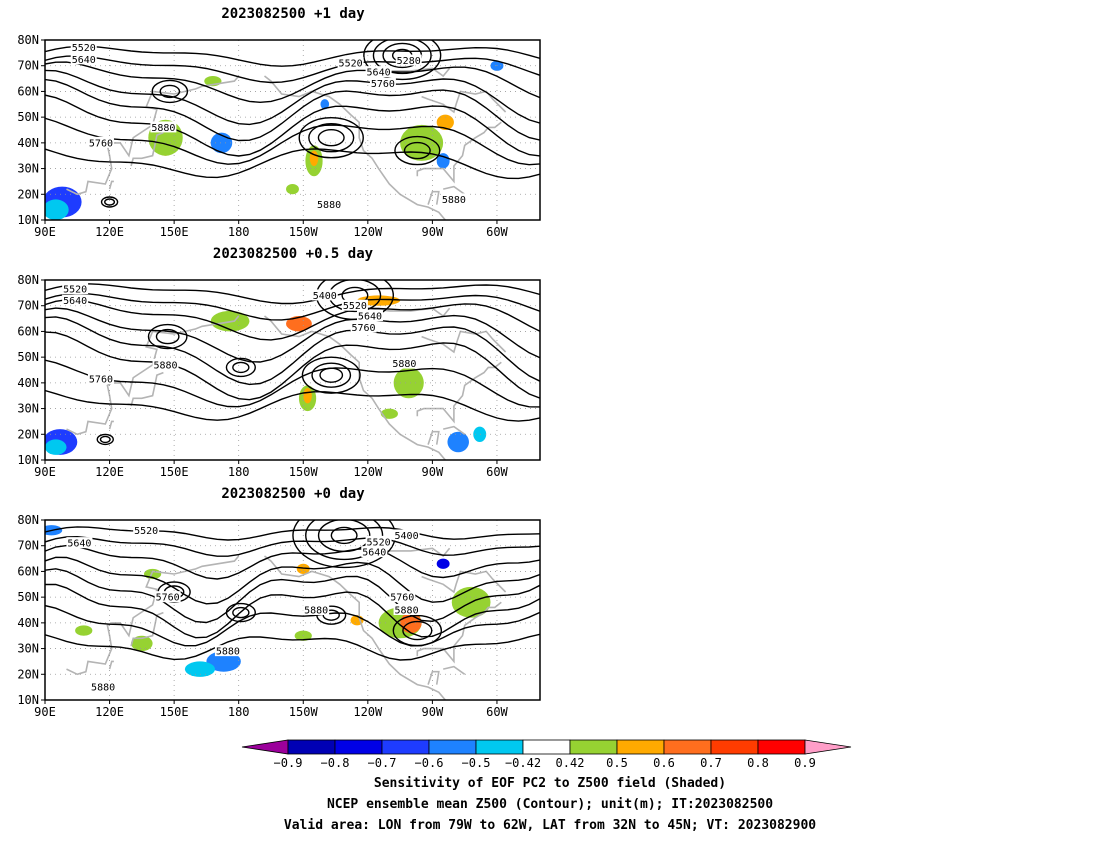 This screenshot has height=850, width=1100. Describe the element at coordinates (103, 688) in the screenshot. I see `contour-label-2-10: 5880` at that location.